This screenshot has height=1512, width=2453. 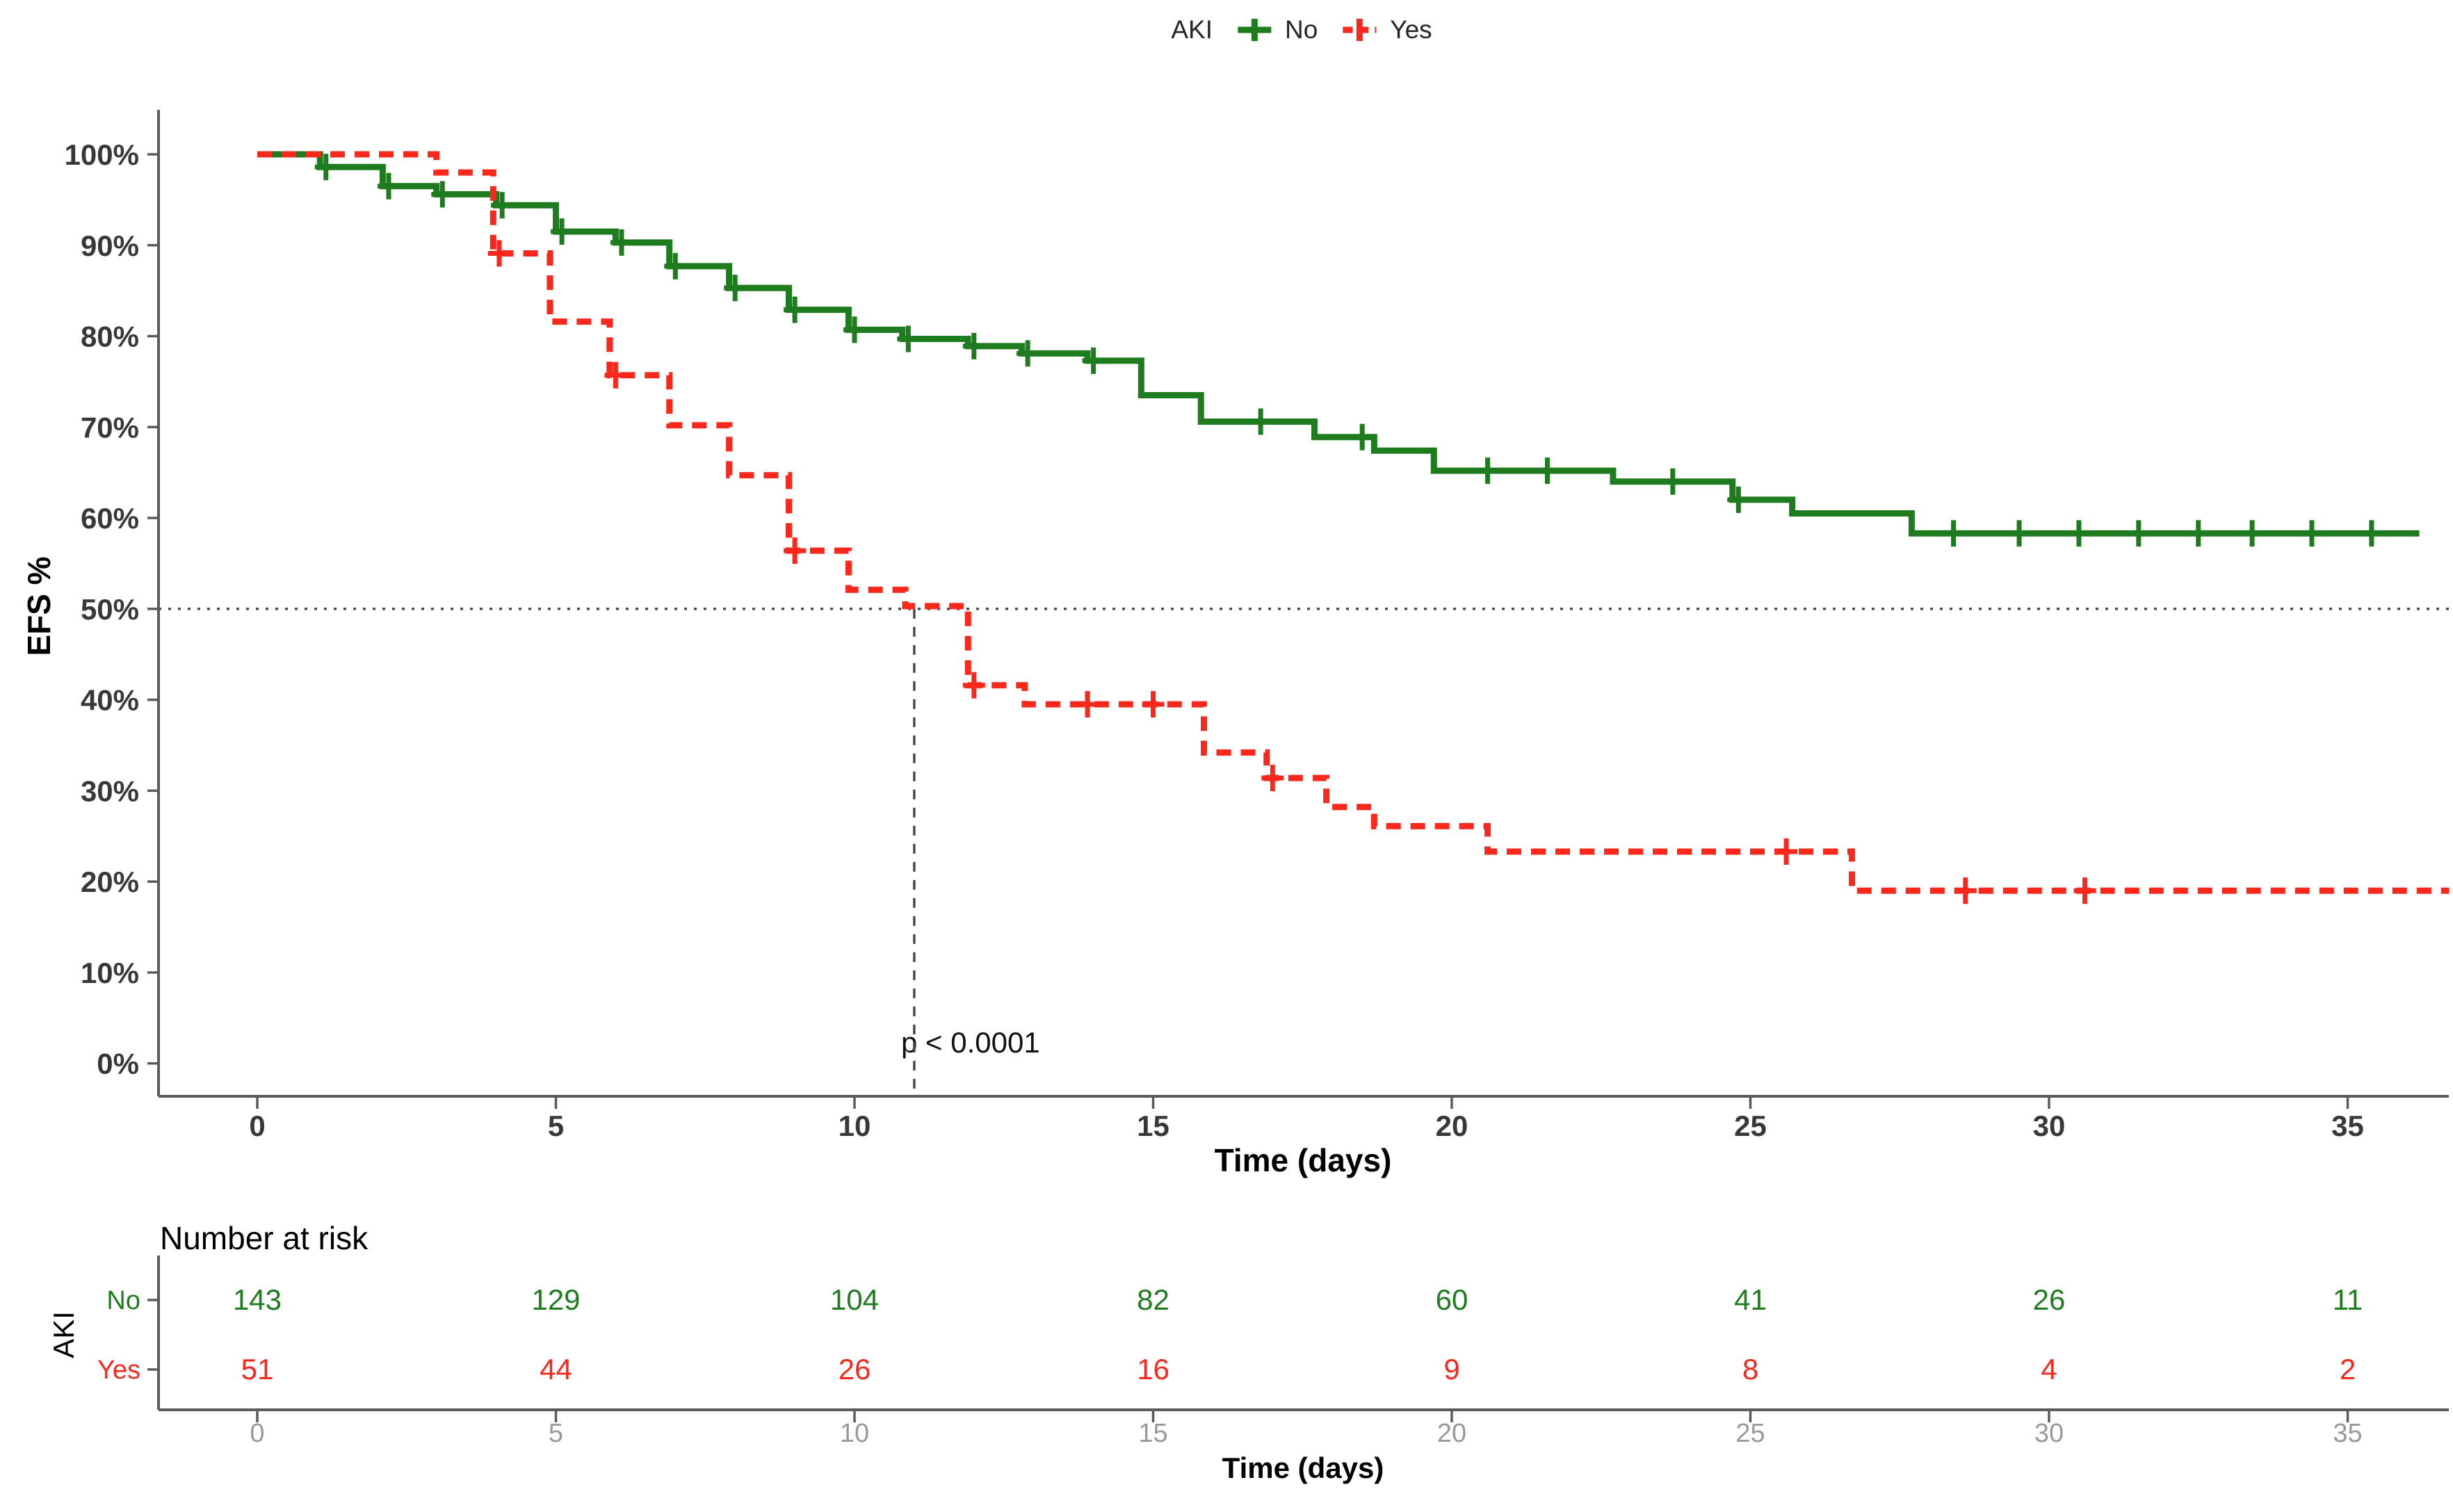 What do you see at coordinates (1750, 1125) in the screenshot?
I see `x-tick-label: 25` at bounding box center [1750, 1125].